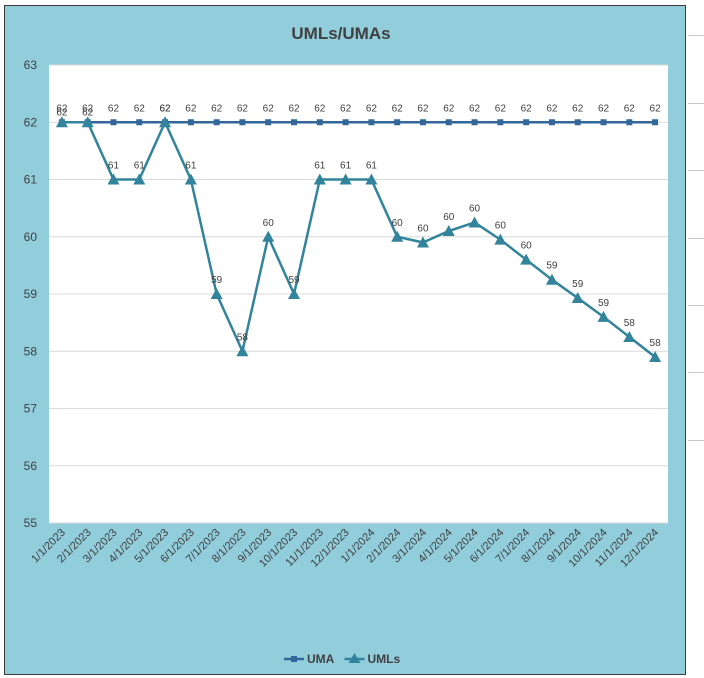 Image resolution: width=704 pixels, height=678 pixels. Describe the element at coordinates (31, 65) in the screenshot. I see `y-tick-label: 63` at that location.